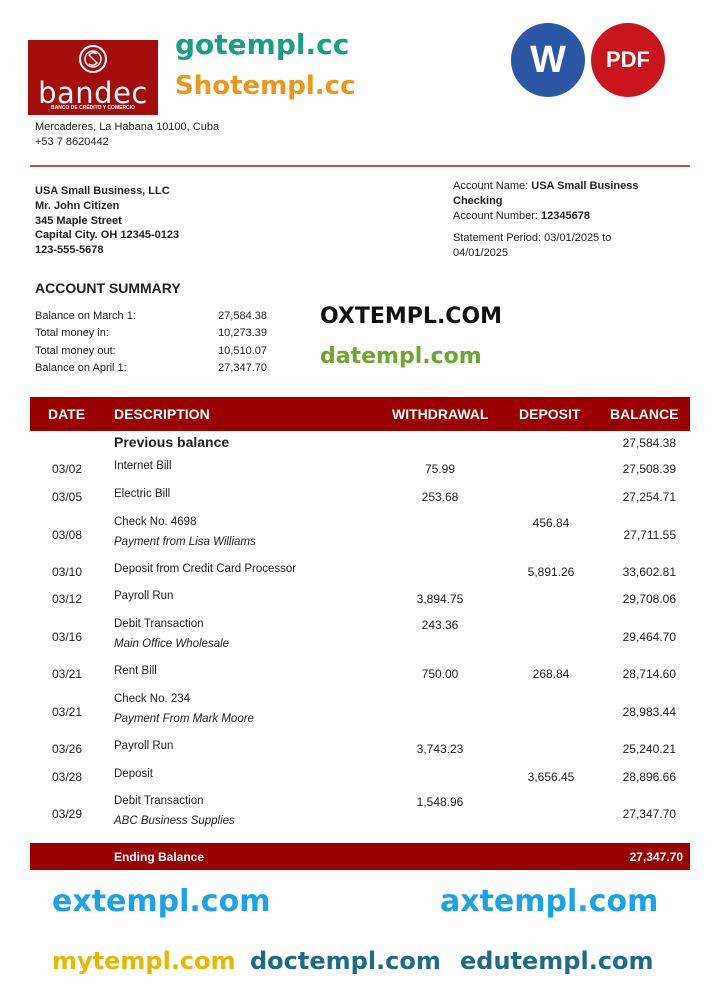  What do you see at coordinates (345, 961) in the screenshot?
I see `watermark: doctempl.com` at bounding box center [345, 961].